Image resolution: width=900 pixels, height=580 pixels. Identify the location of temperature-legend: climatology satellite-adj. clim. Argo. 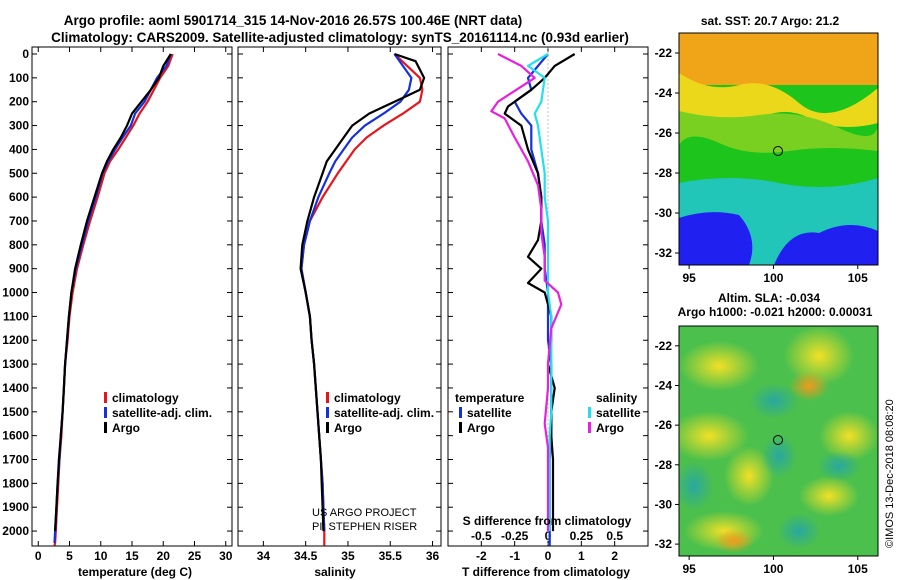
(158, 413).